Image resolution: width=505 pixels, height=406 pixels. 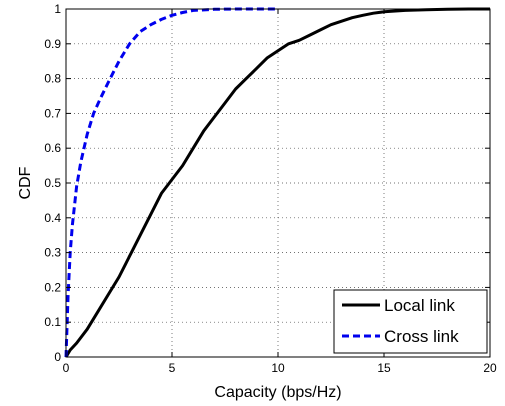 What do you see at coordinates (57, 9) in the screenshot?
I see `y-tick-label: 1` at bounding box center [57, 9].